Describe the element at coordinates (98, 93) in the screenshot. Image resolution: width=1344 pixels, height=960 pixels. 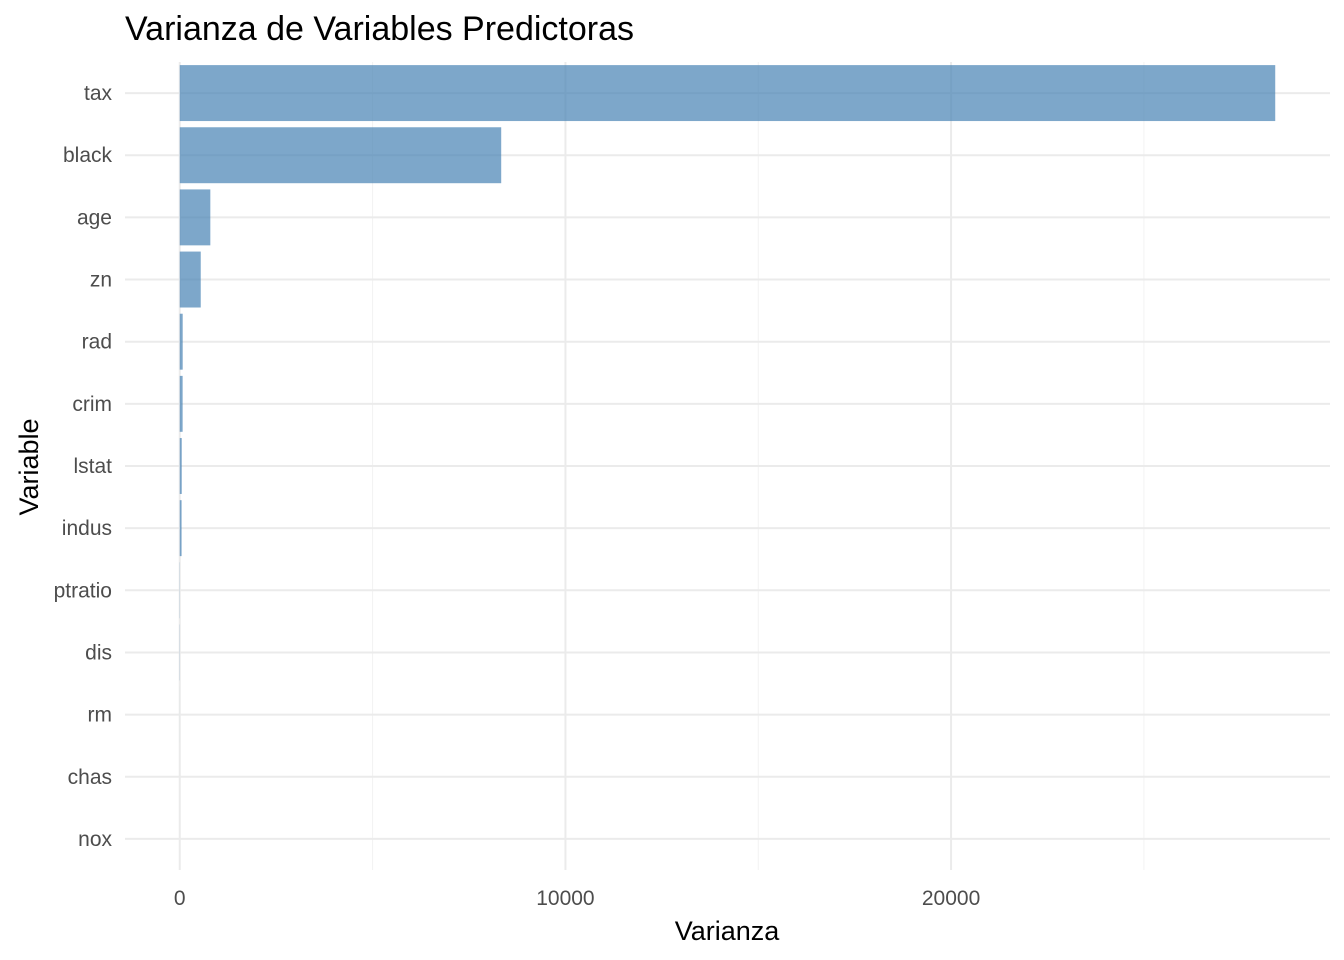
I see `y-tick-label: tax` at that location.